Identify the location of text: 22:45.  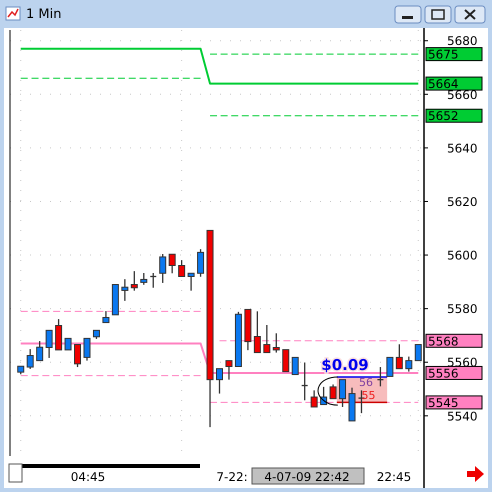
(394, 477).